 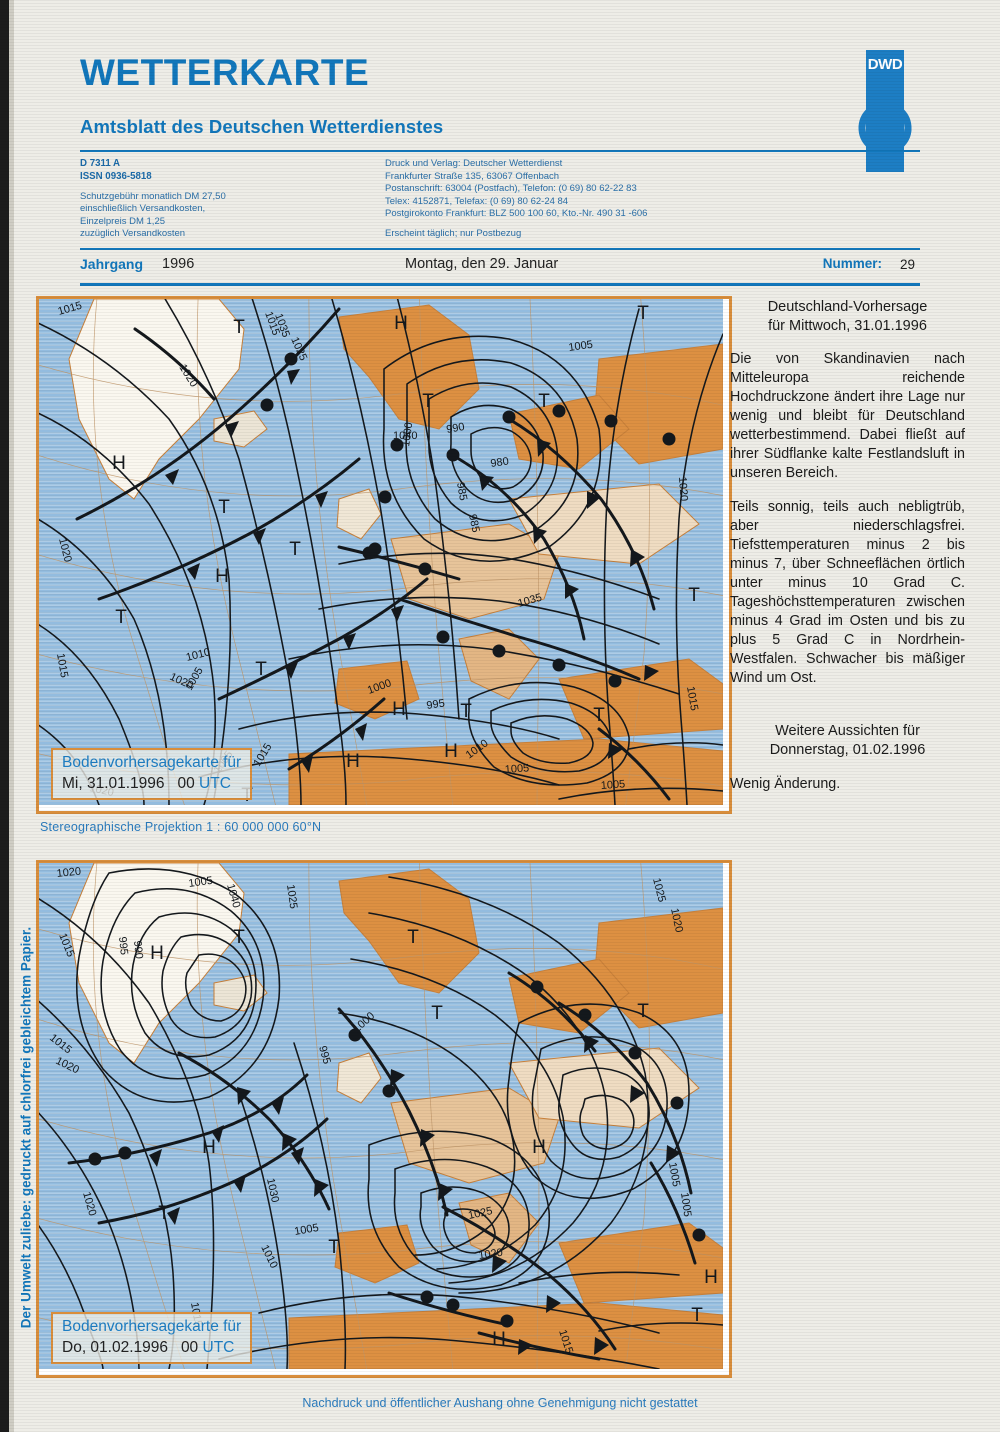 What do you see at coordinates (482, 264) in the screenshot?
I see `issue-date: Montag, den 29. Januar` at bounding box center [482, 264].